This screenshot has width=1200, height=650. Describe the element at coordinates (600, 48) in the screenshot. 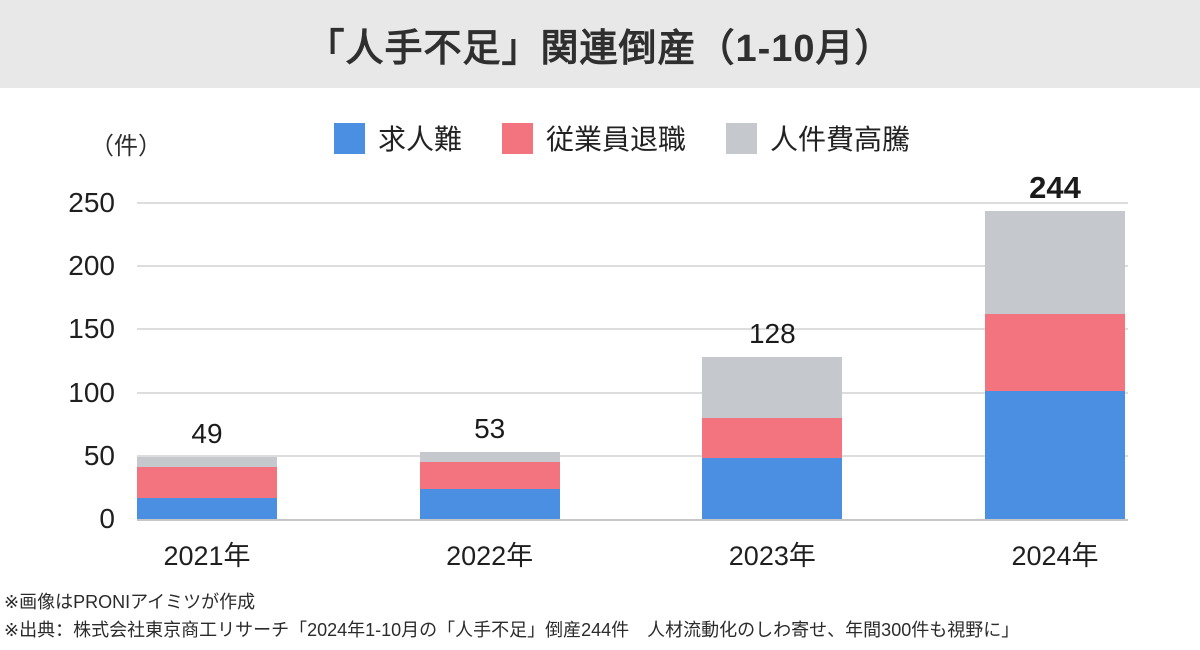

I see `chart-title: 「人手不足」関連倒産（1-10月）` at that location.